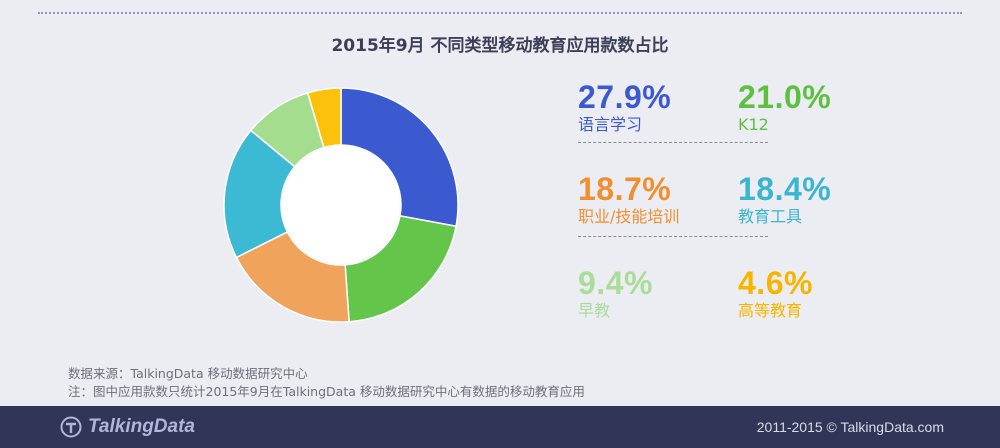 This screenshot has width=1000, height=448. I want to click on legend-item-2: 18.7% 职业/技能培训, so click(628, 199).